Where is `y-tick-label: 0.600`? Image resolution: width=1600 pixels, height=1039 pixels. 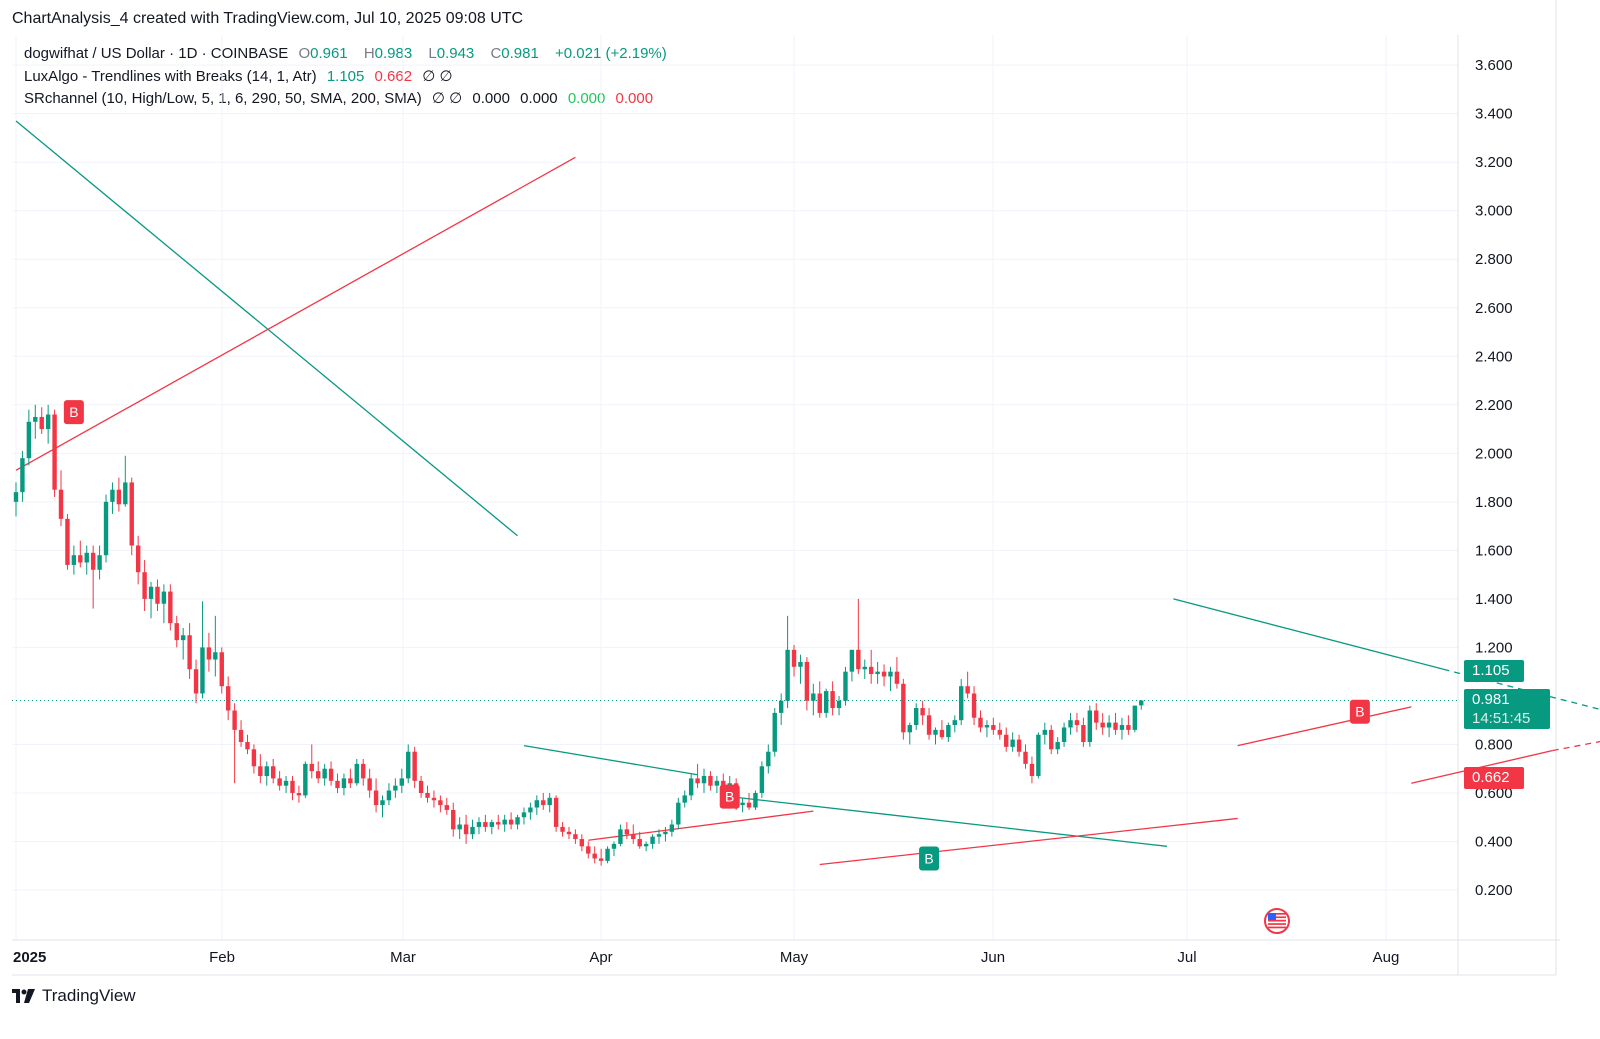 y-tick-label: 0.600 is located at coordinates (1494, 793).